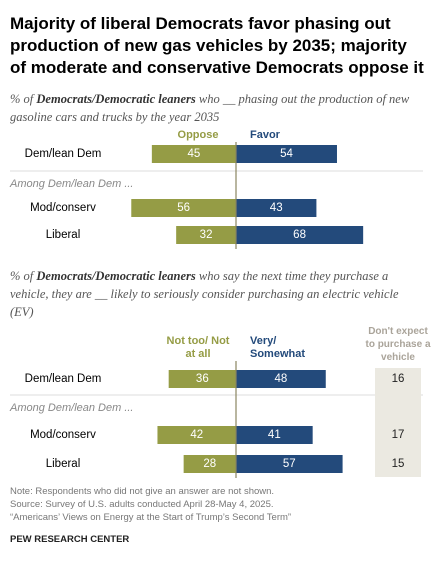  I want to click on value-label: 57, so click(289, 464).